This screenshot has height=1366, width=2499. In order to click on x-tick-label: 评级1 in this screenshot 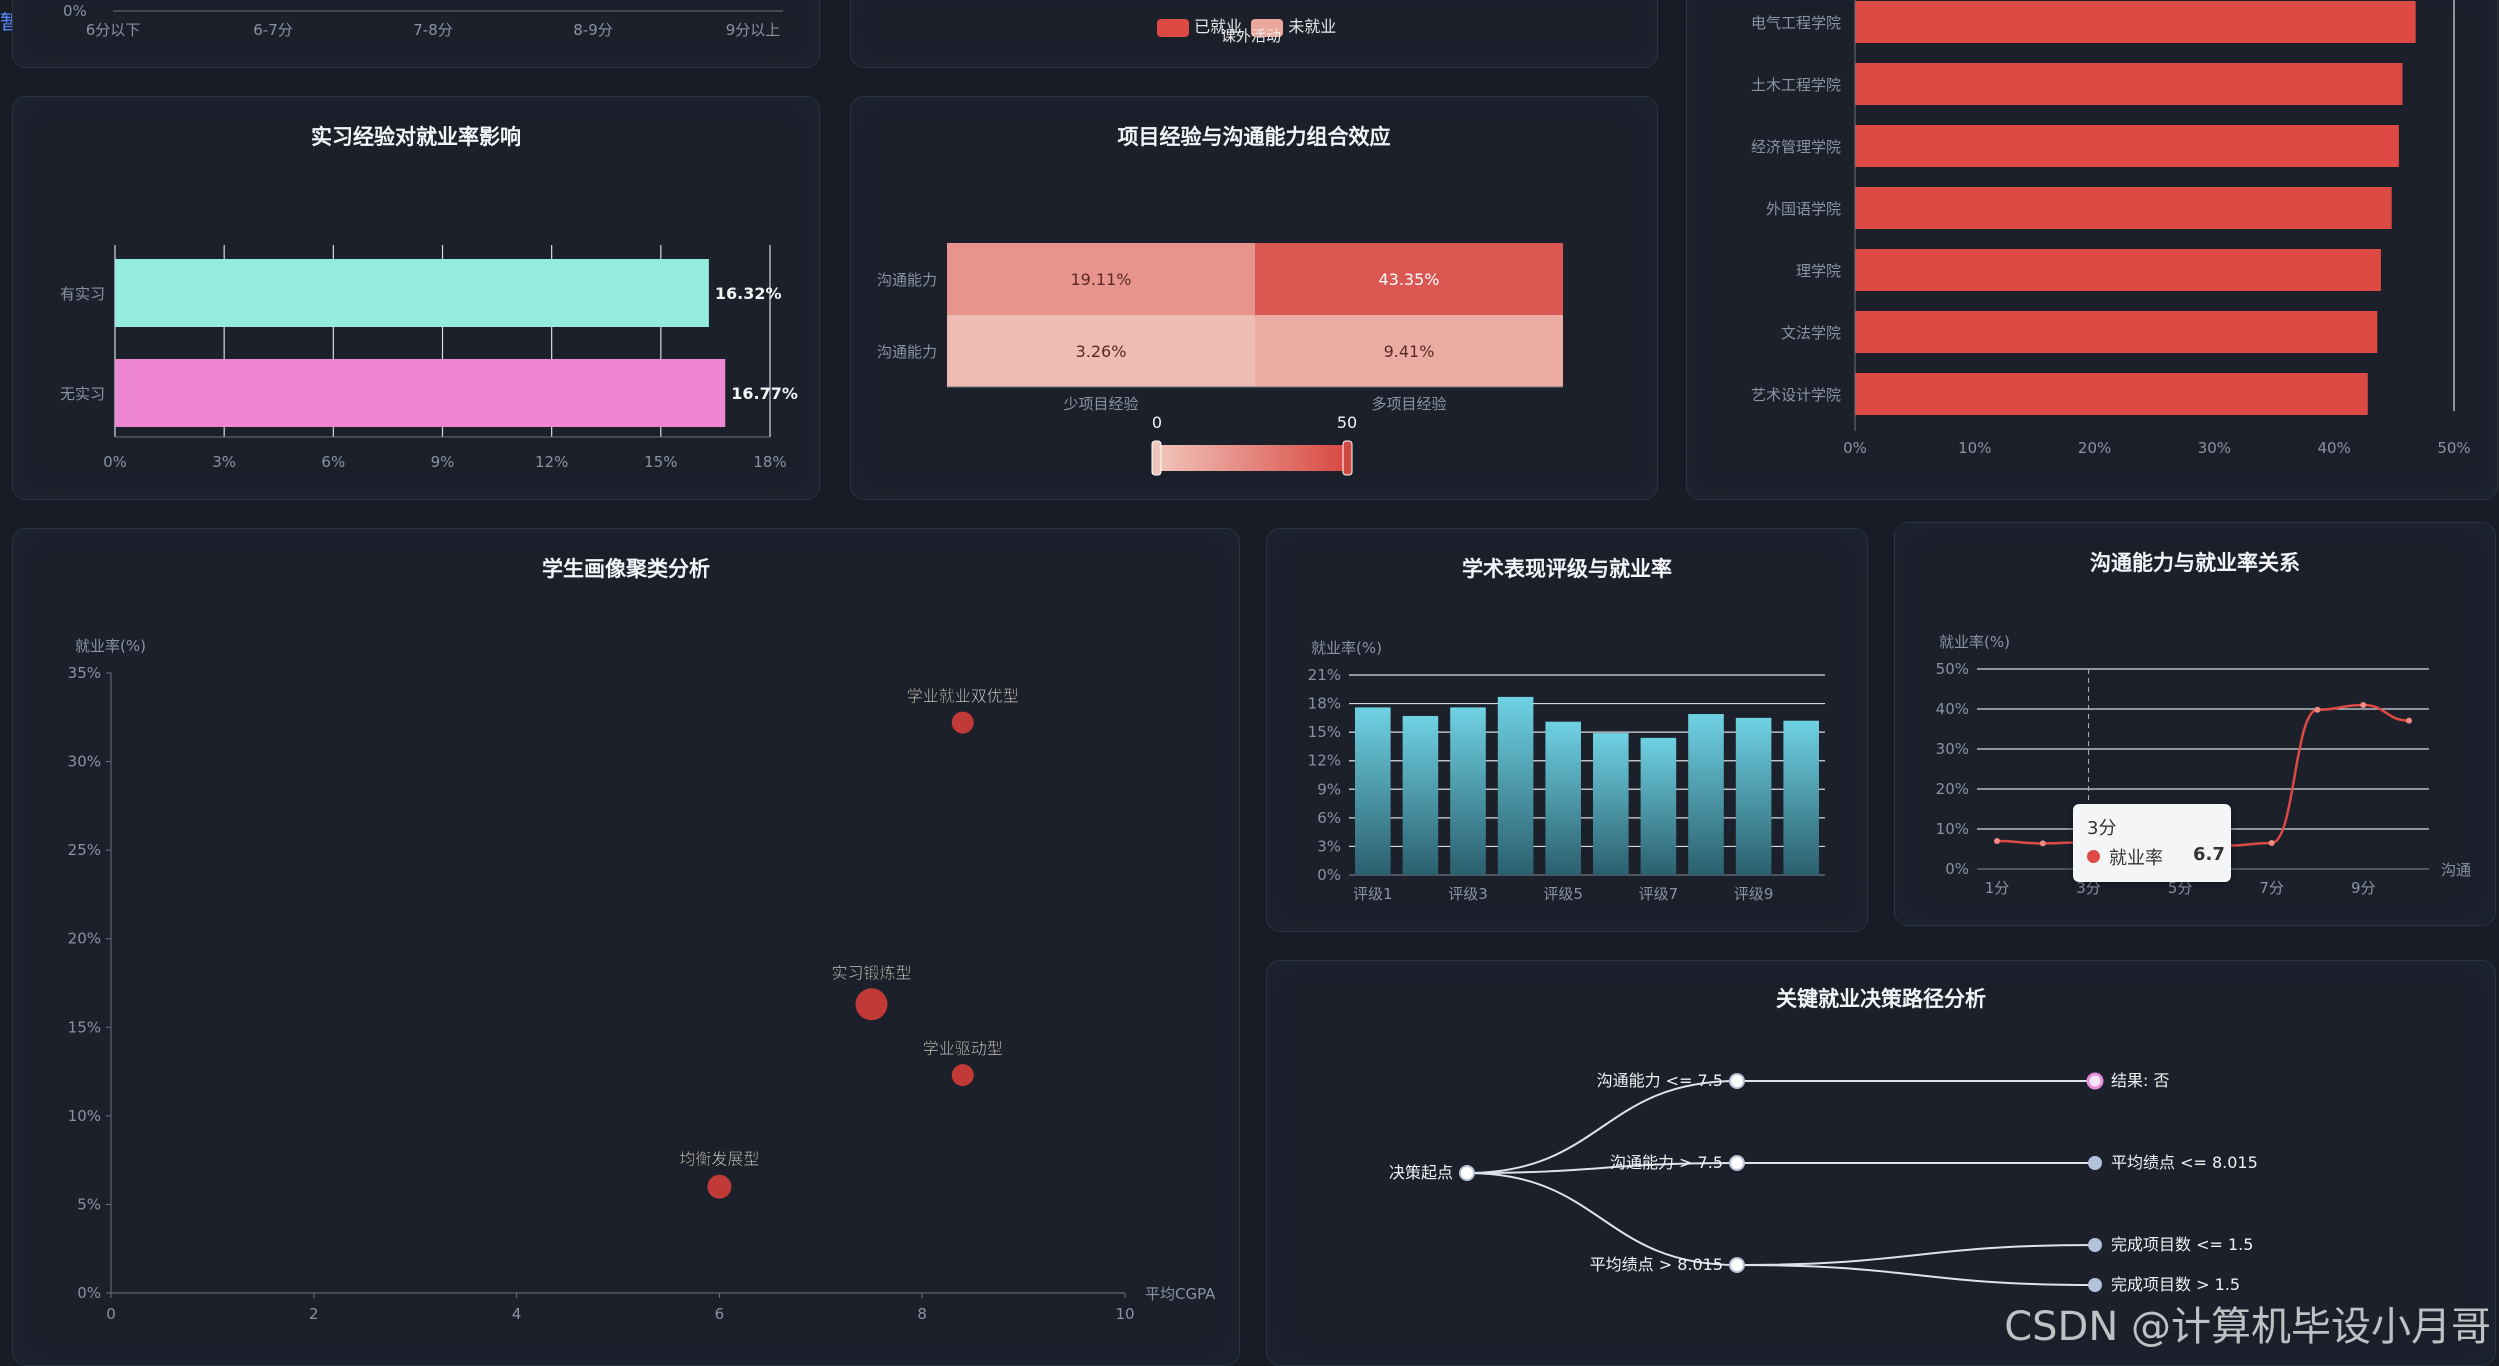, I will do `click(1373, 894)`.